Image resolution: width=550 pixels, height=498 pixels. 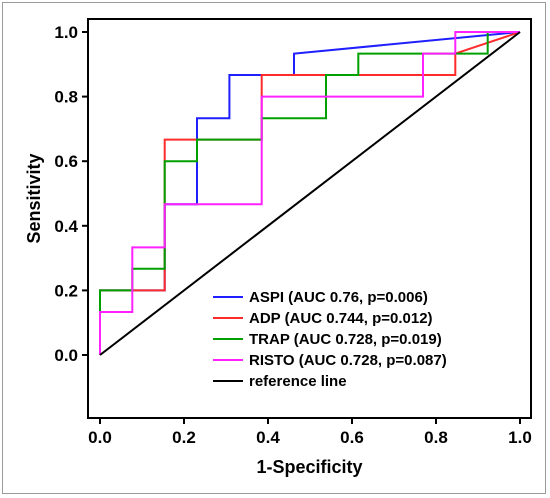 I want to click on x-tick-label: 0.6, so click(x=352, y=437).